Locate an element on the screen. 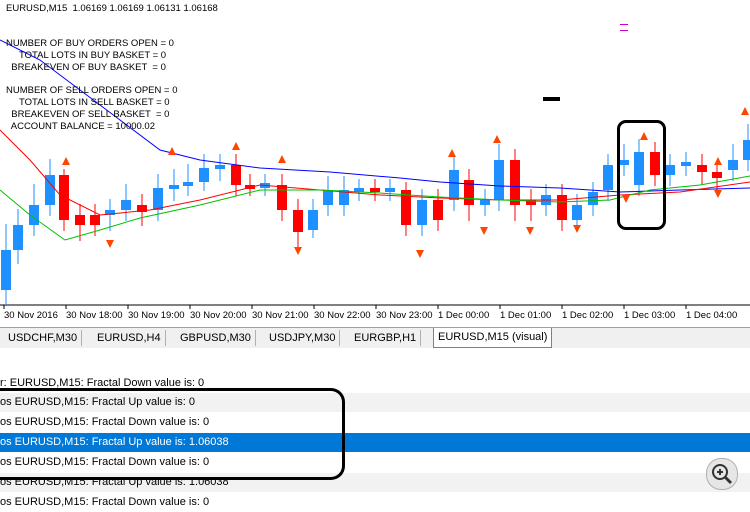  time-label: 1 Dec 00:00 is located at coordinates (464, 315).